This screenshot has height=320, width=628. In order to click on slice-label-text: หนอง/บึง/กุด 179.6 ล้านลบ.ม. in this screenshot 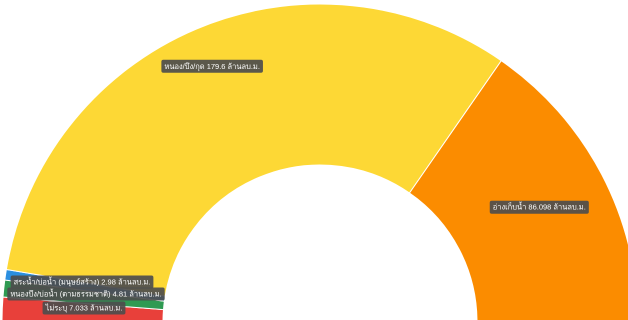, I will do `click(212, 66)`.